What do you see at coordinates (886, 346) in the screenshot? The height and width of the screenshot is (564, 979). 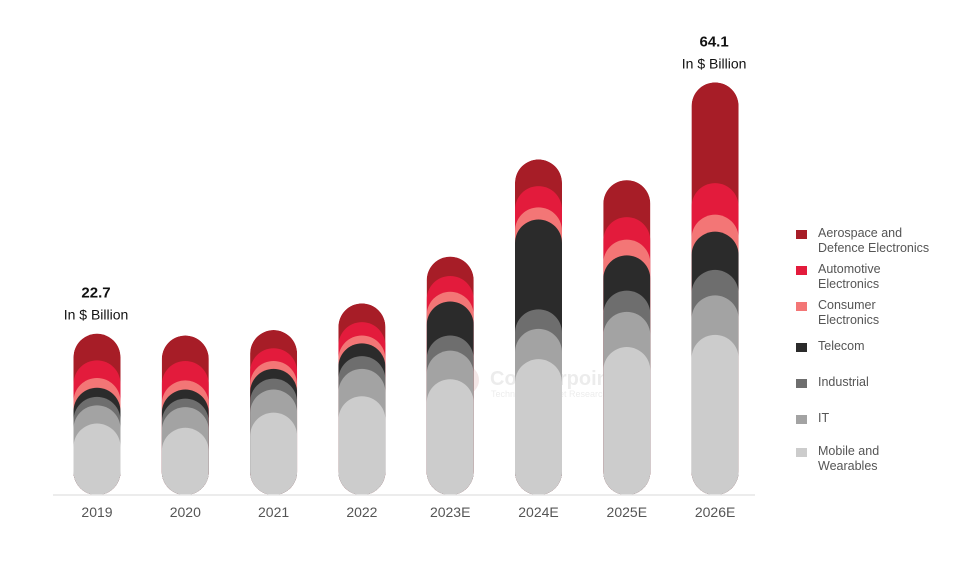 I see `legend-item: Telecom` at bounding box center [886, 346].